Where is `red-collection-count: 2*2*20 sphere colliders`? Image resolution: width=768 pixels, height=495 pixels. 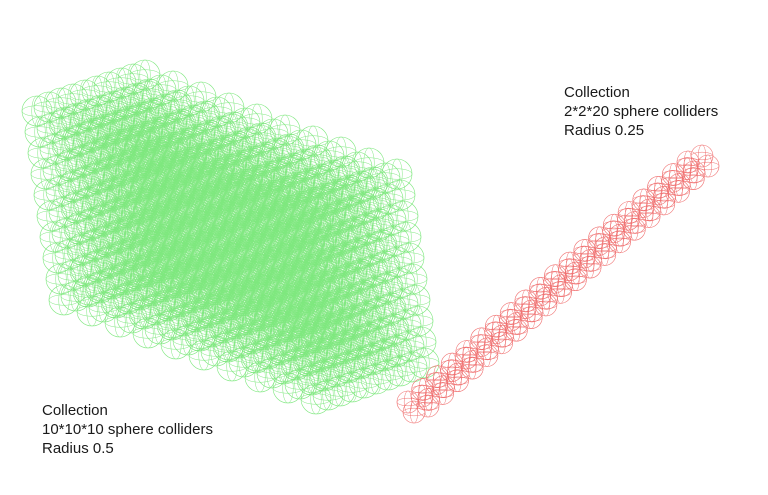 red-collection-count: 2*2*20 sphere colliders is located at coordinates (641, 111).